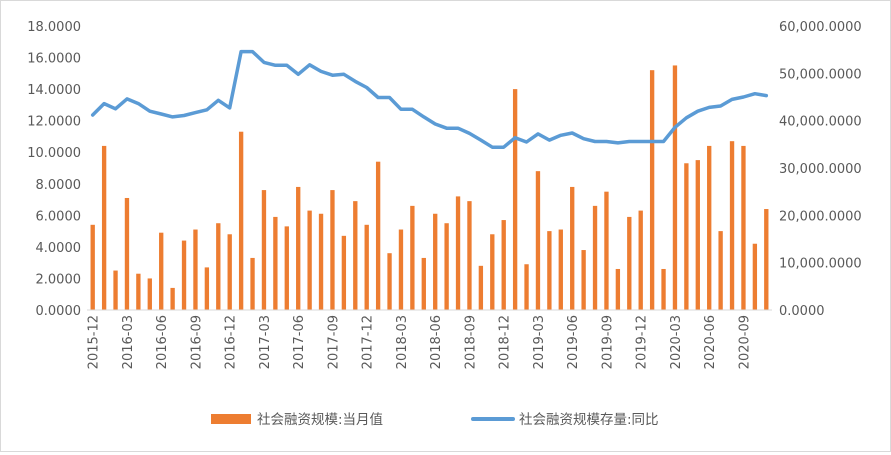 The image size is (891, 455). Describe the element at coordinates (642, 342) in the screenshot. I see `x-tick-label: 2019-12` at that location.